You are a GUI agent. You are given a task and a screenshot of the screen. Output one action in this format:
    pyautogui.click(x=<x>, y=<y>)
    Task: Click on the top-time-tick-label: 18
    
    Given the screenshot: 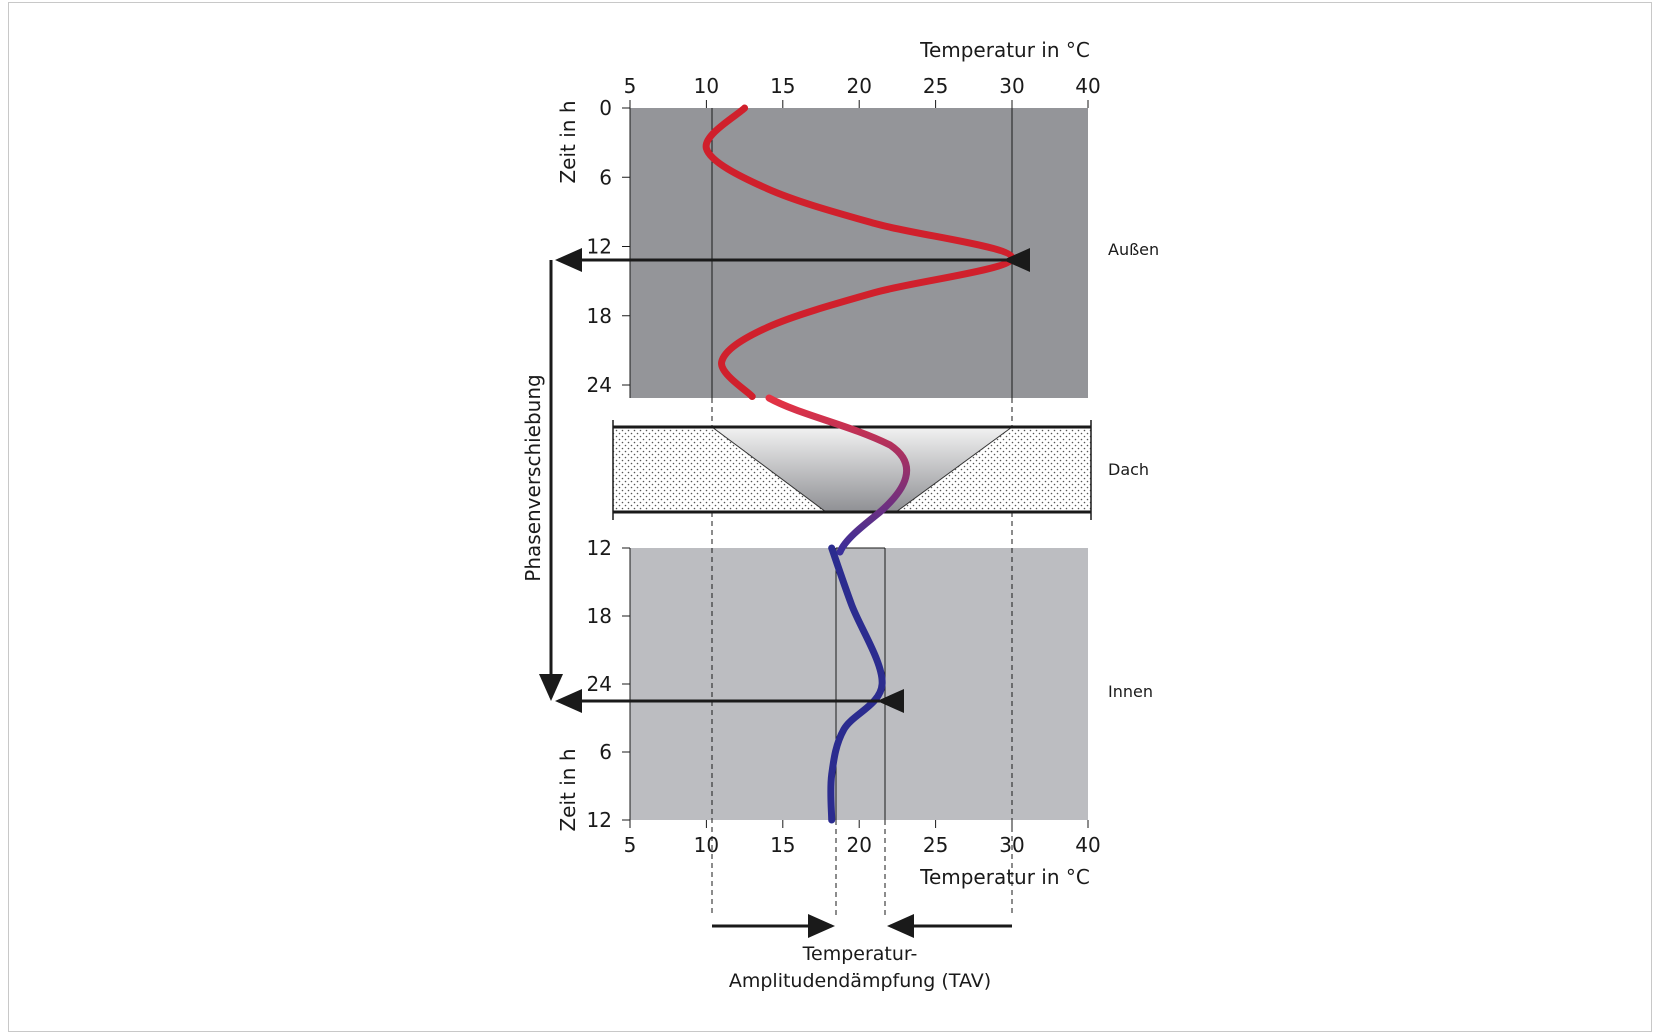 What is the action you would take?
    pyautogui.click(x=599, y=316)
    